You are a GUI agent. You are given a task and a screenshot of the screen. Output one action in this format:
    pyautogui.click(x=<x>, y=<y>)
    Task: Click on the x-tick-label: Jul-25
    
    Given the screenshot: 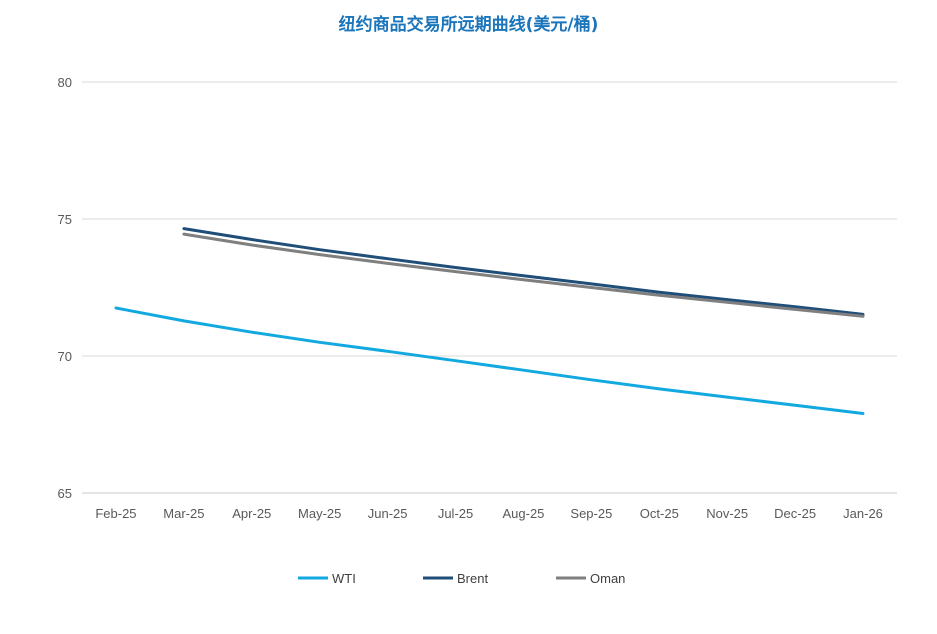 What is the action you would take?
    pyautogui.click(x=455, y=513)
    